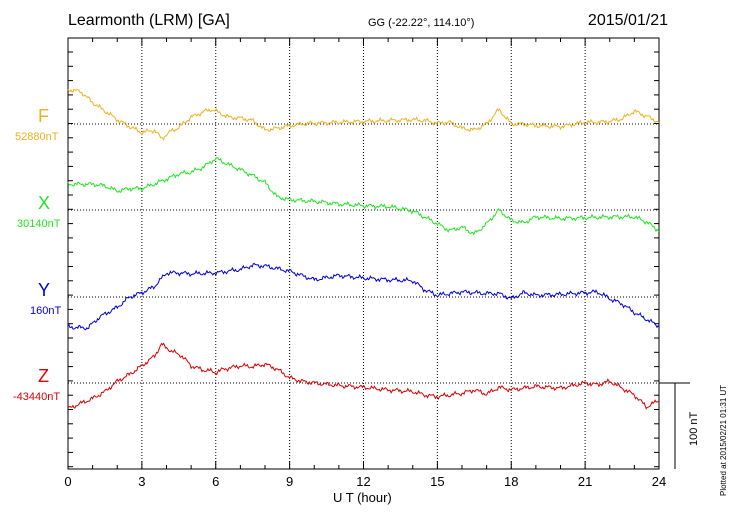 Image resolution: width=730 pixels, height=520 pixels. I want to click on series-baseline-y: 160nT, so click(46, 311).